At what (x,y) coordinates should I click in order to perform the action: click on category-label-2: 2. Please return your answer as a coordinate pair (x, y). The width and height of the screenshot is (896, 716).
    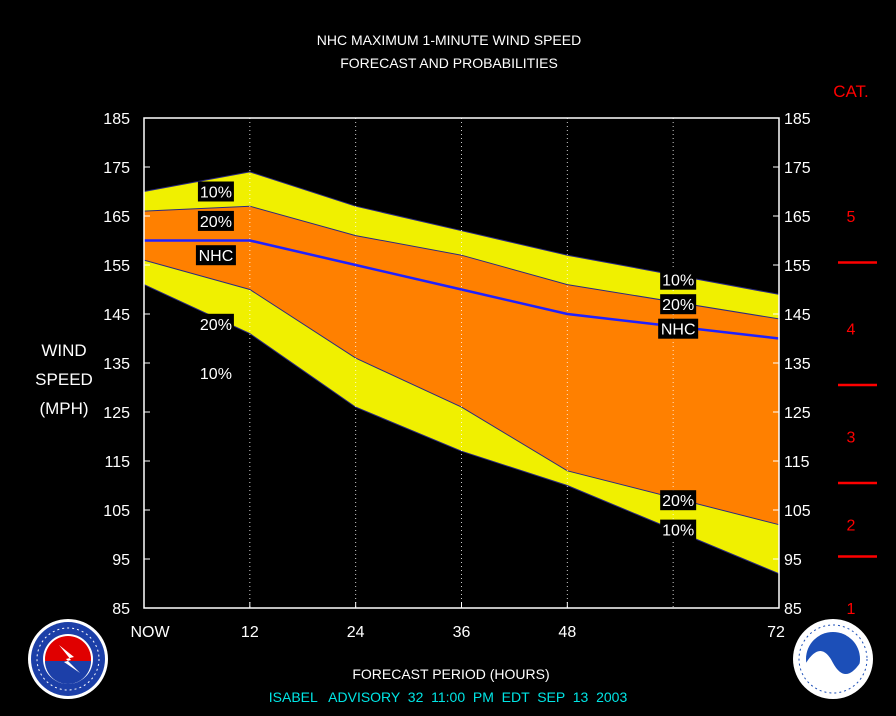
    Looking at the image, I should click on (851, 526).